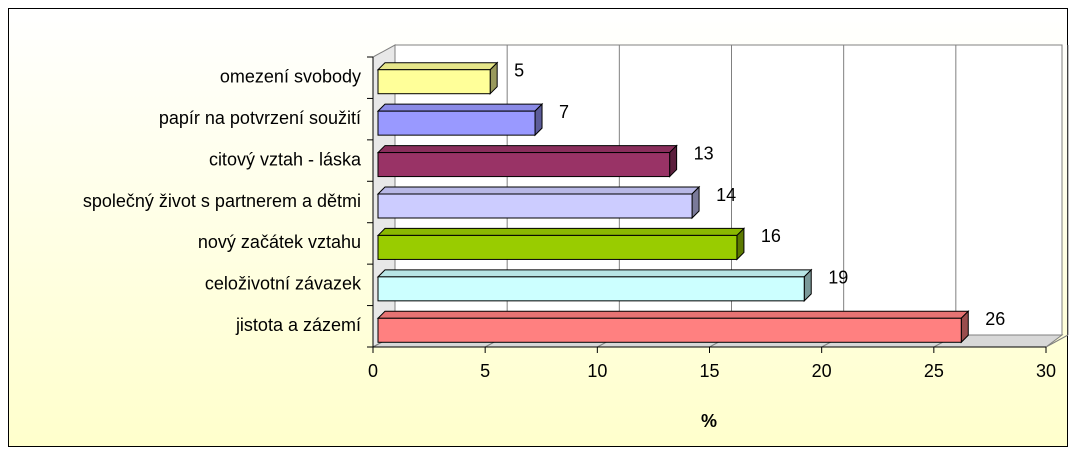 The height and width of the screenshot is (455, 1076). I want to click on value-label: 14, so click(726, 195).